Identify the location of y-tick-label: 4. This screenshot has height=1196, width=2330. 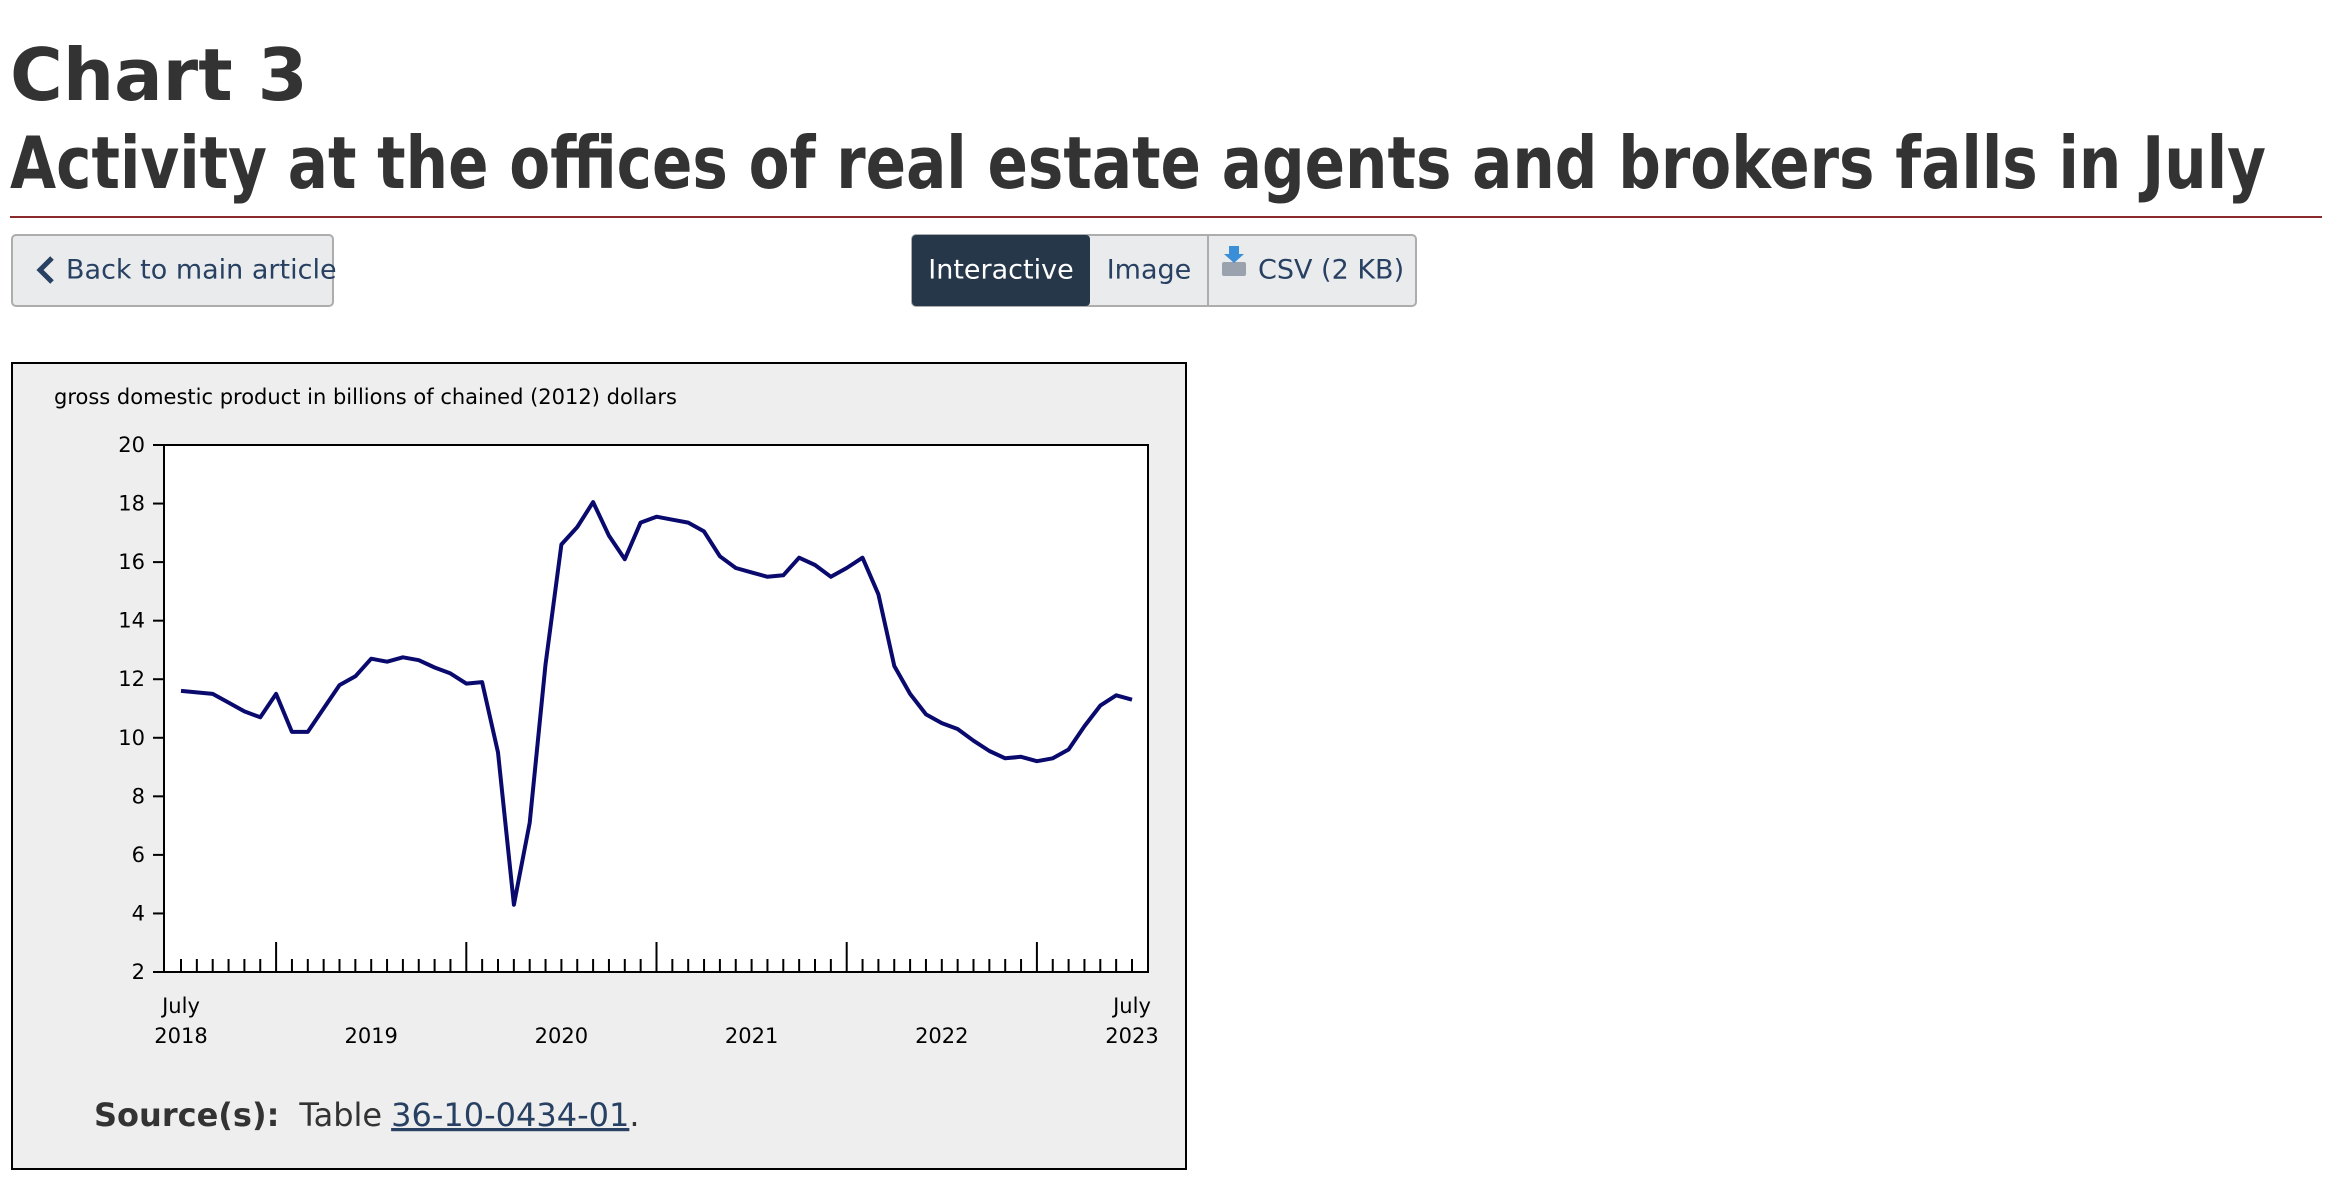
(138, 913).